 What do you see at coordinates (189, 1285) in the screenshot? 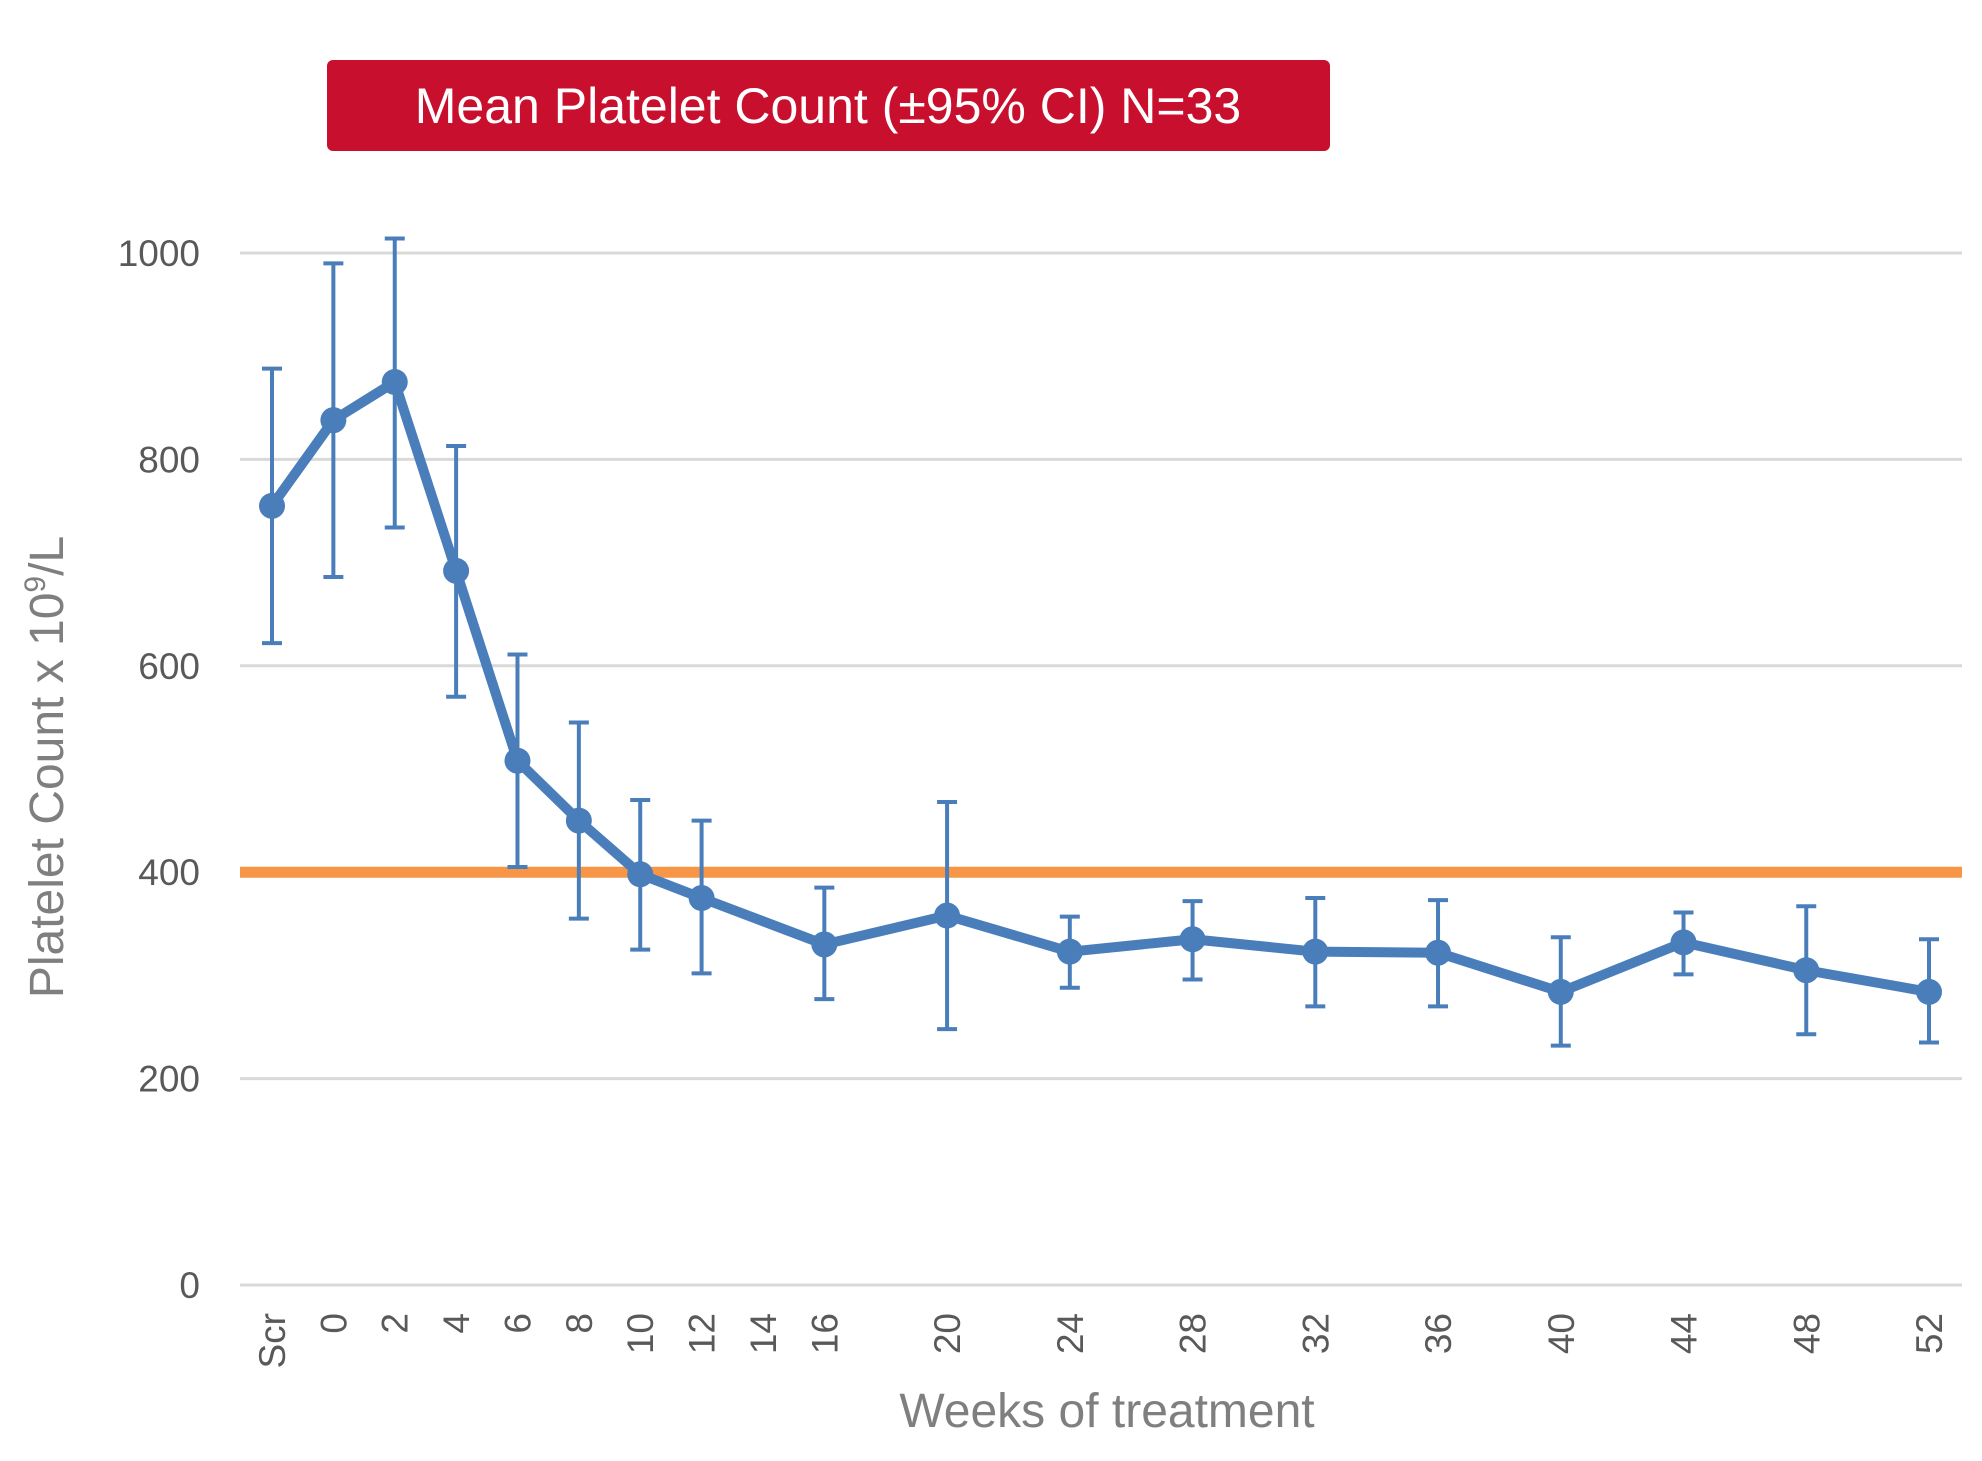
I see `y-tick-label: 0` at bounding box center [189, 1285].